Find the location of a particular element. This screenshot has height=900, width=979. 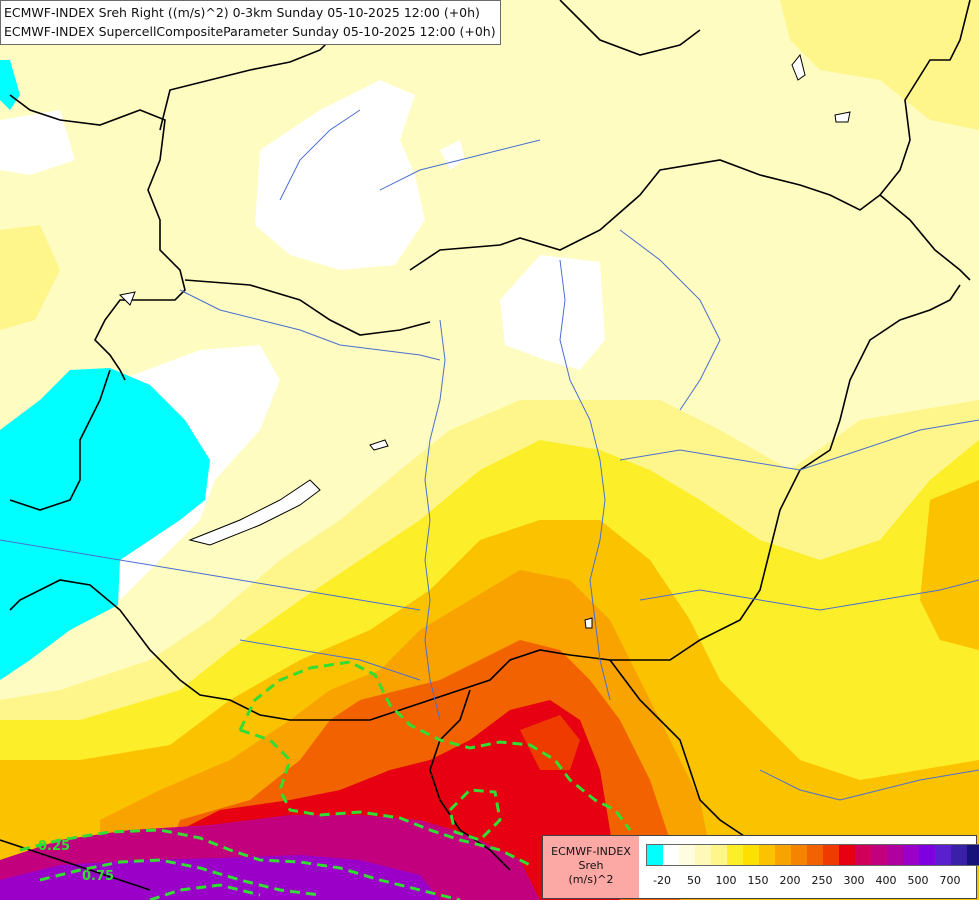

legend-tick-label: 50 is located at coordinates (694, 880).